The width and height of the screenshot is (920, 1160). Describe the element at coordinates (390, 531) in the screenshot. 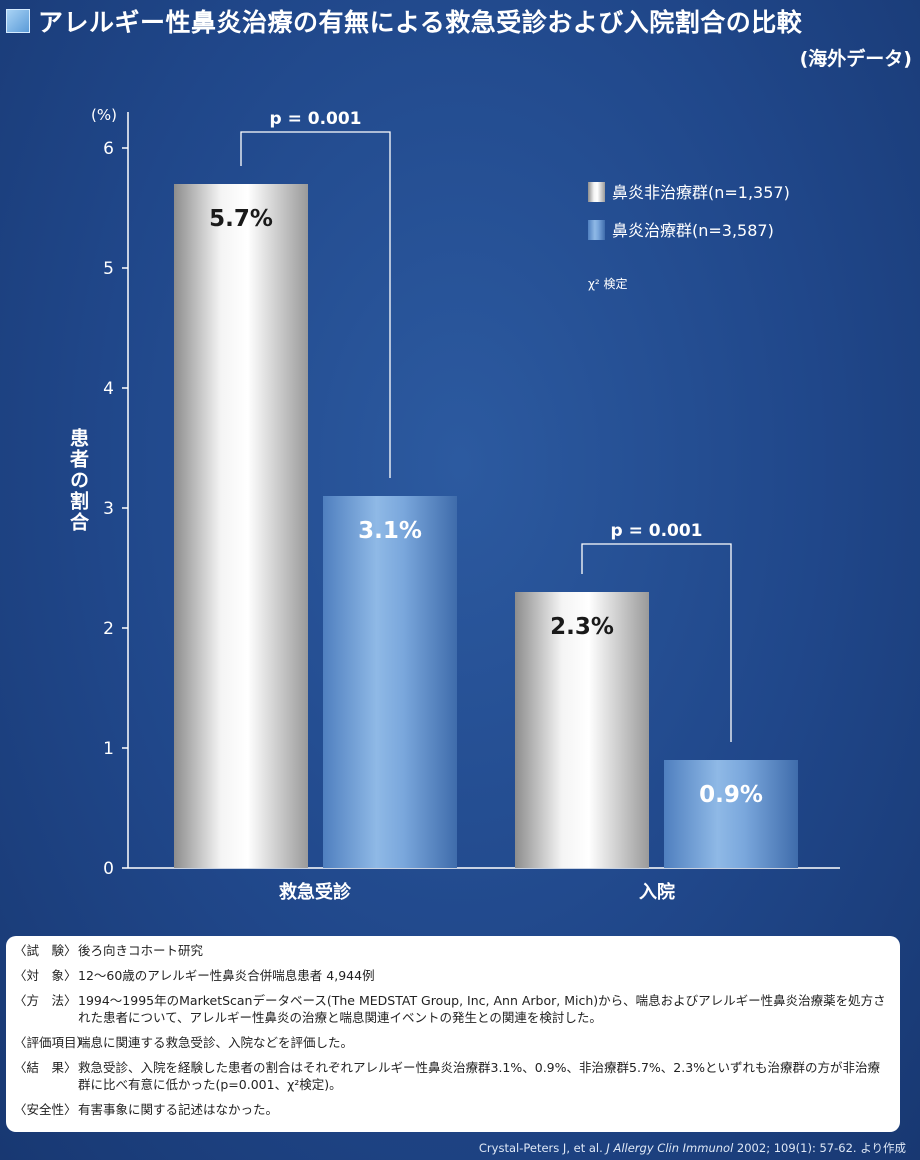

I see `bar-value-label: 3.1%` at that location.